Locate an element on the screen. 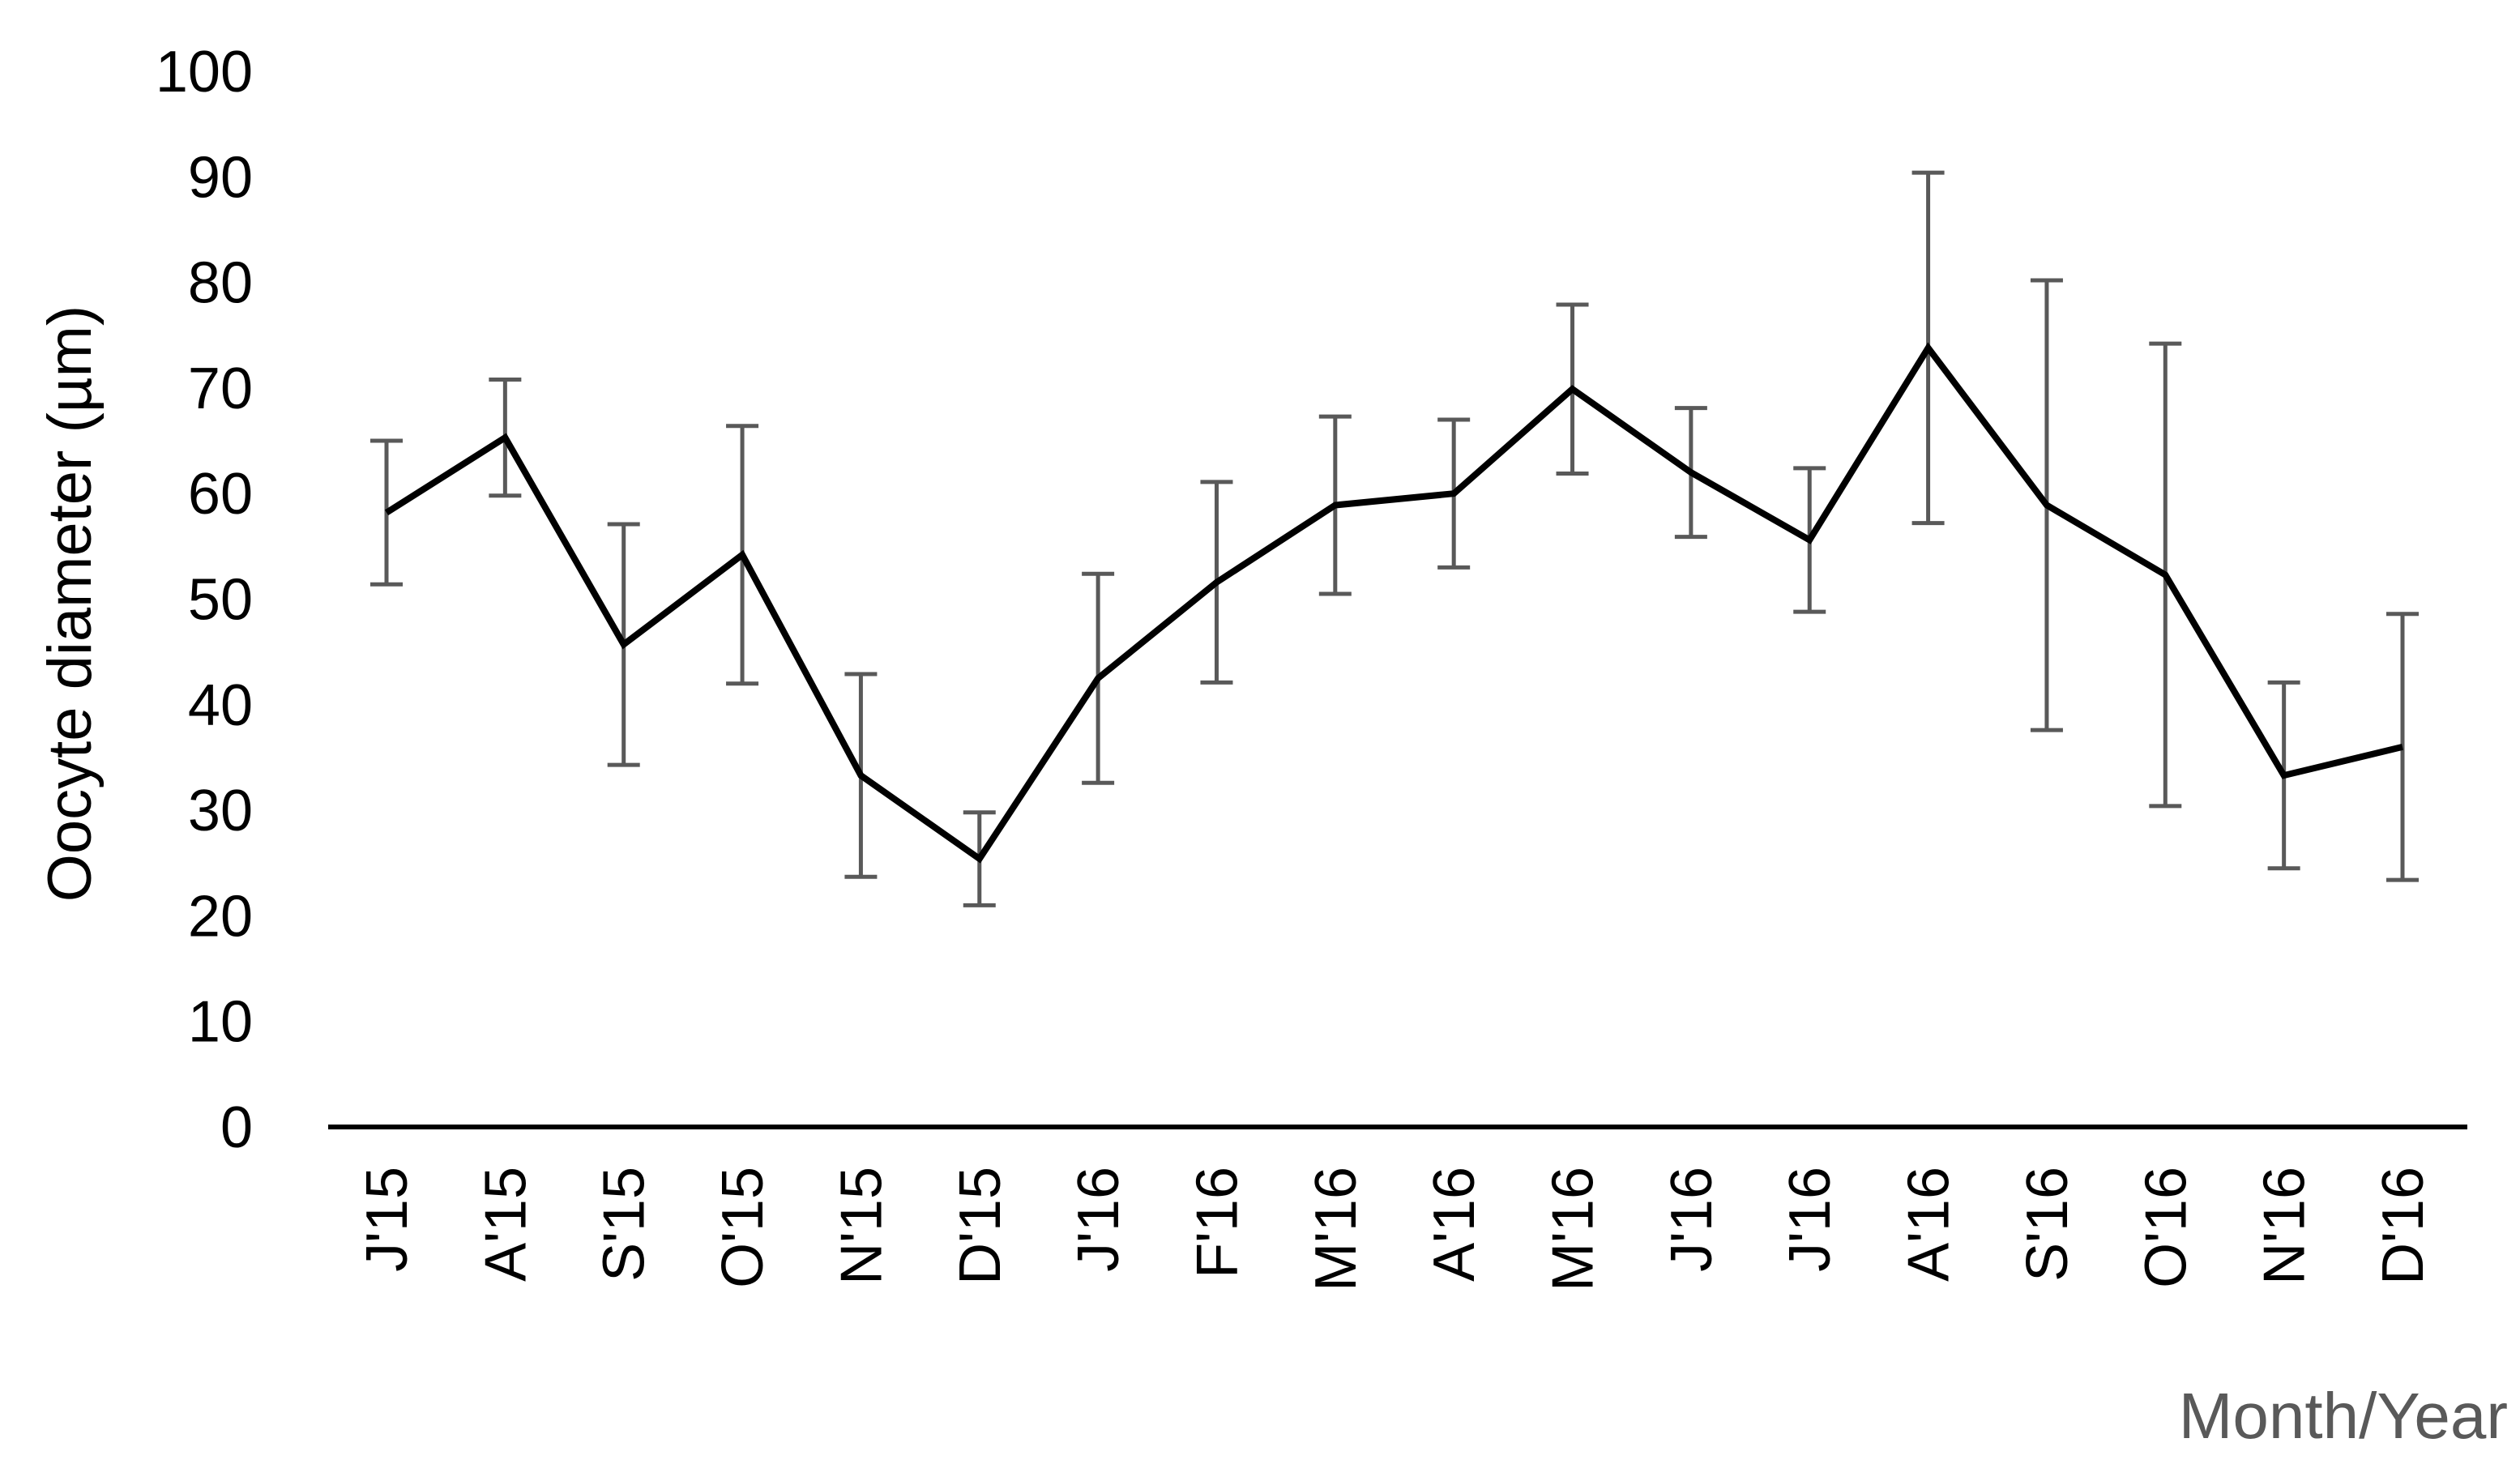  y-tick-label: 20 is located at coordinates (220, 916).